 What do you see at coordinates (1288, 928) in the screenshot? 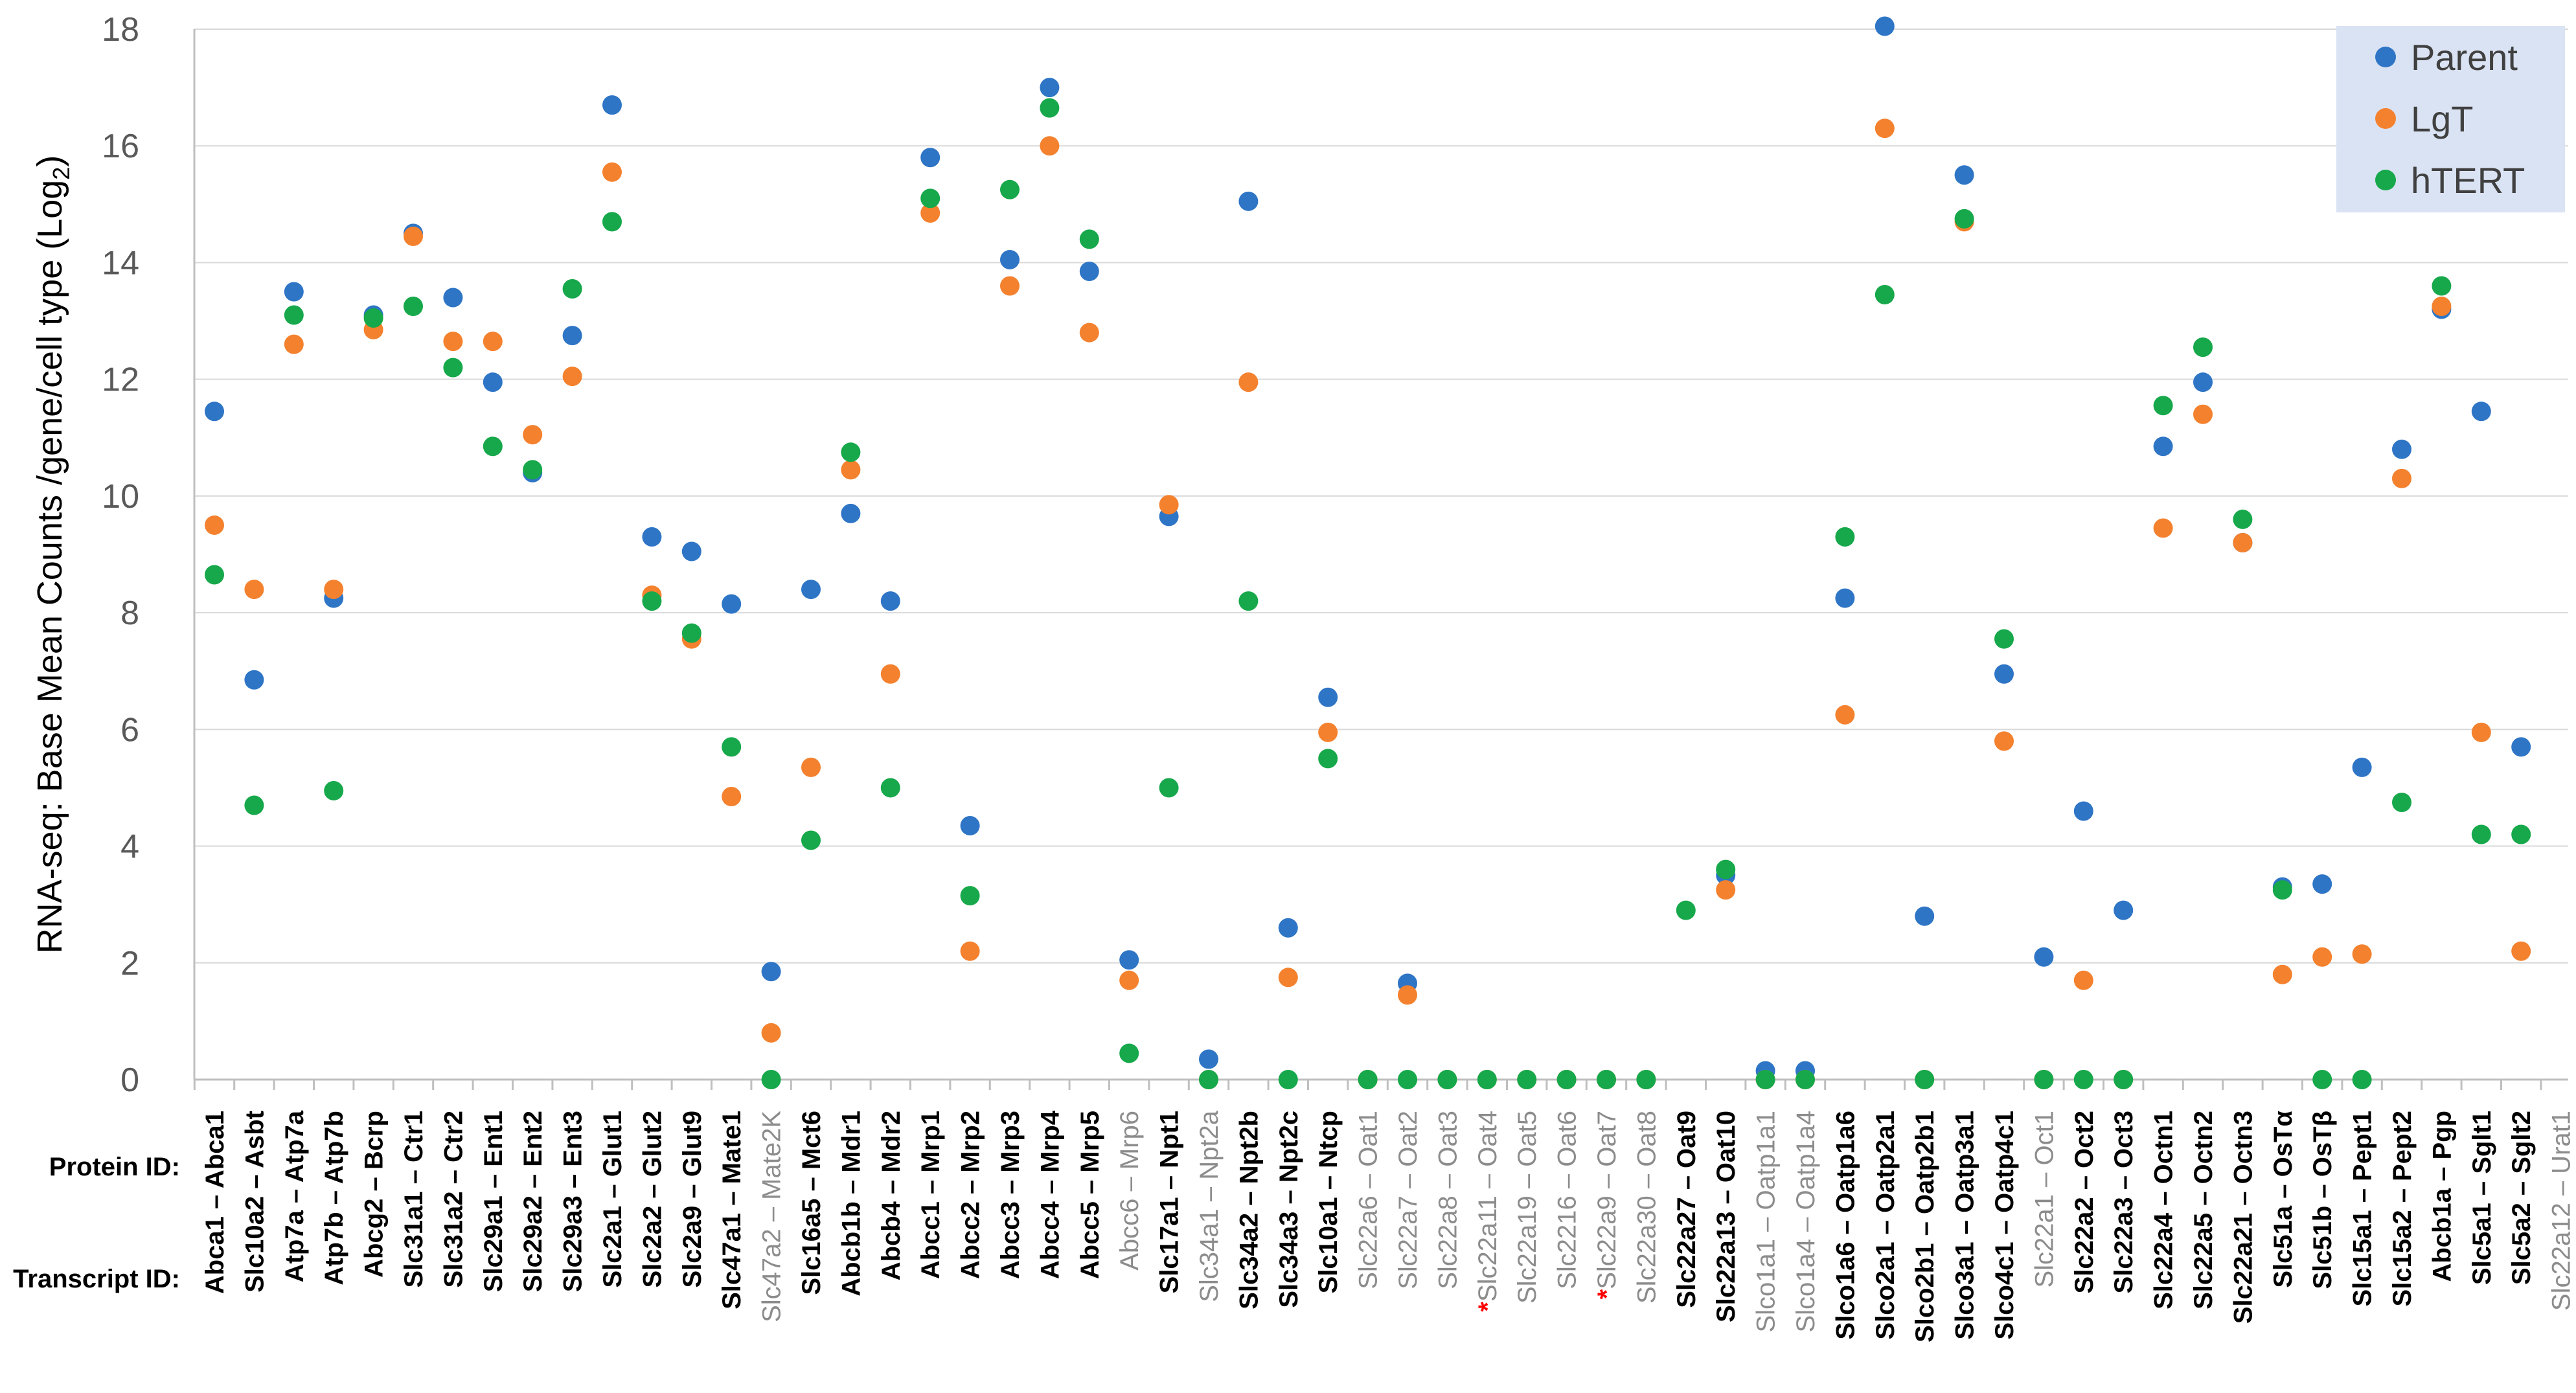
I see `point-parent-Npt2c` at bounding box center [1288, 928].